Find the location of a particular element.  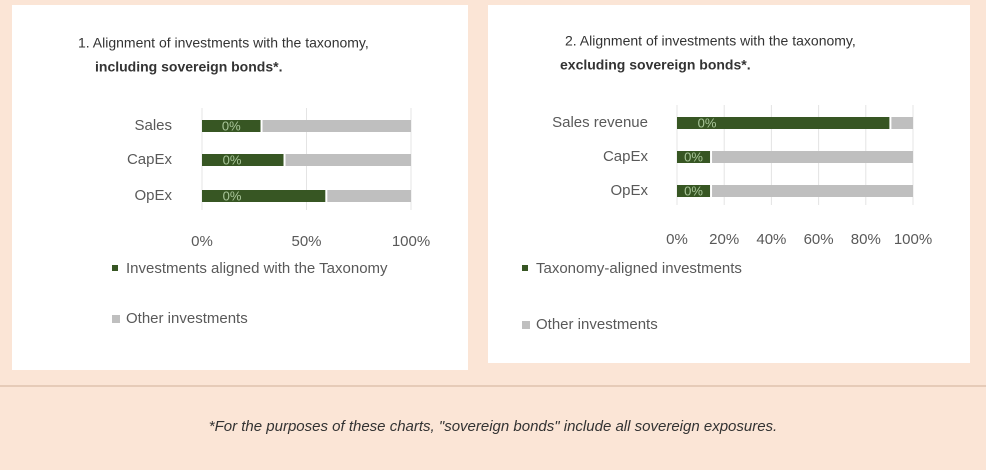

legend-label: Investments aligned with the Taxonomy is located at coordinates (257, 268).